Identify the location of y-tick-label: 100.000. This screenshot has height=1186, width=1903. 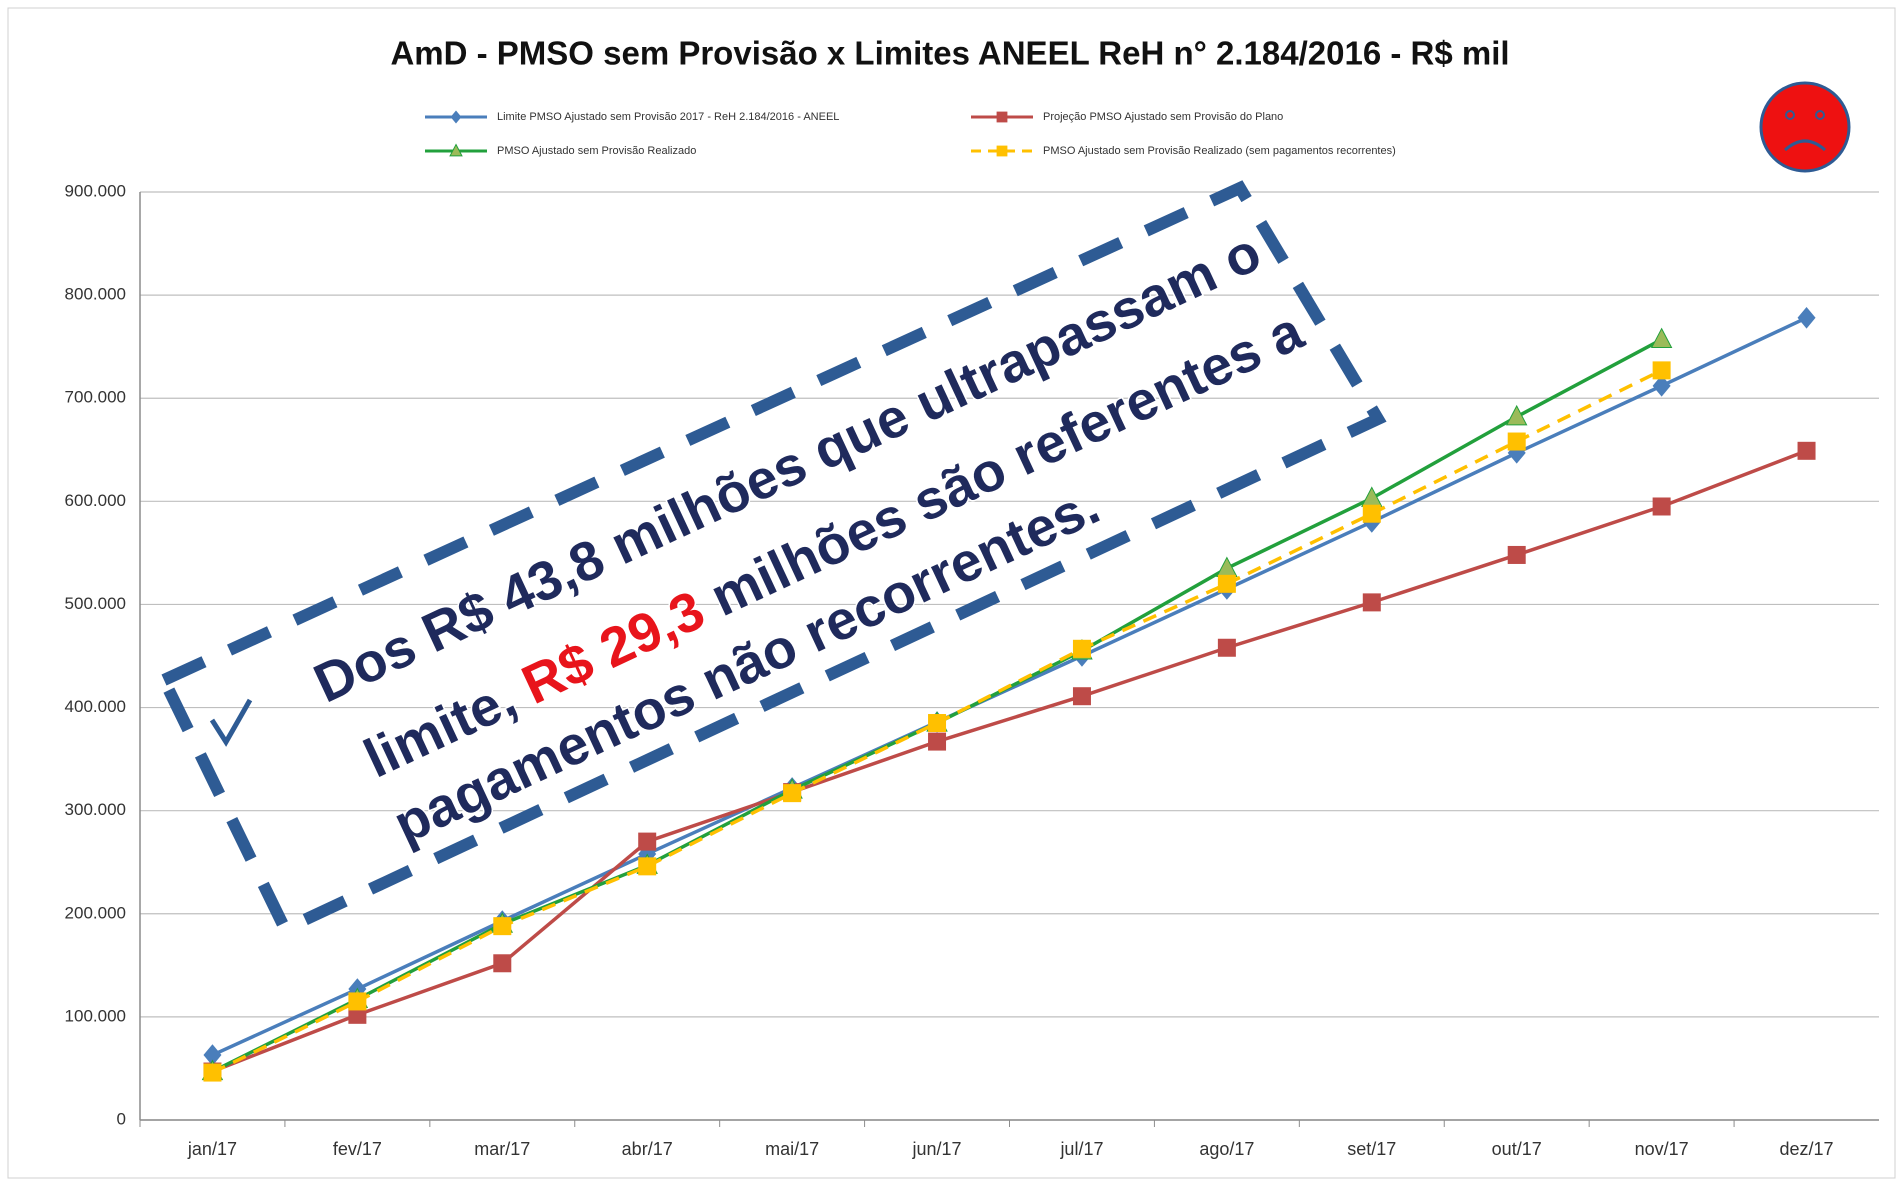
(95, 1015).